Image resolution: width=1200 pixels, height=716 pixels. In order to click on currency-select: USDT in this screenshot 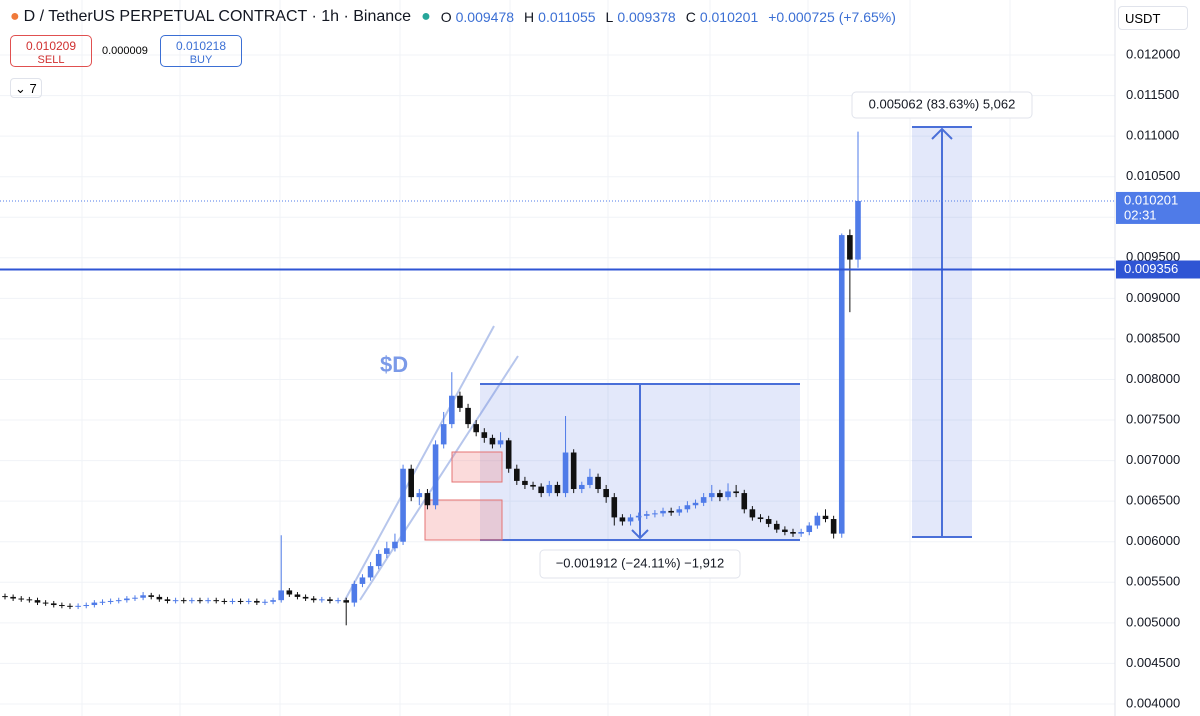, I will do `click(1153, 18)`.